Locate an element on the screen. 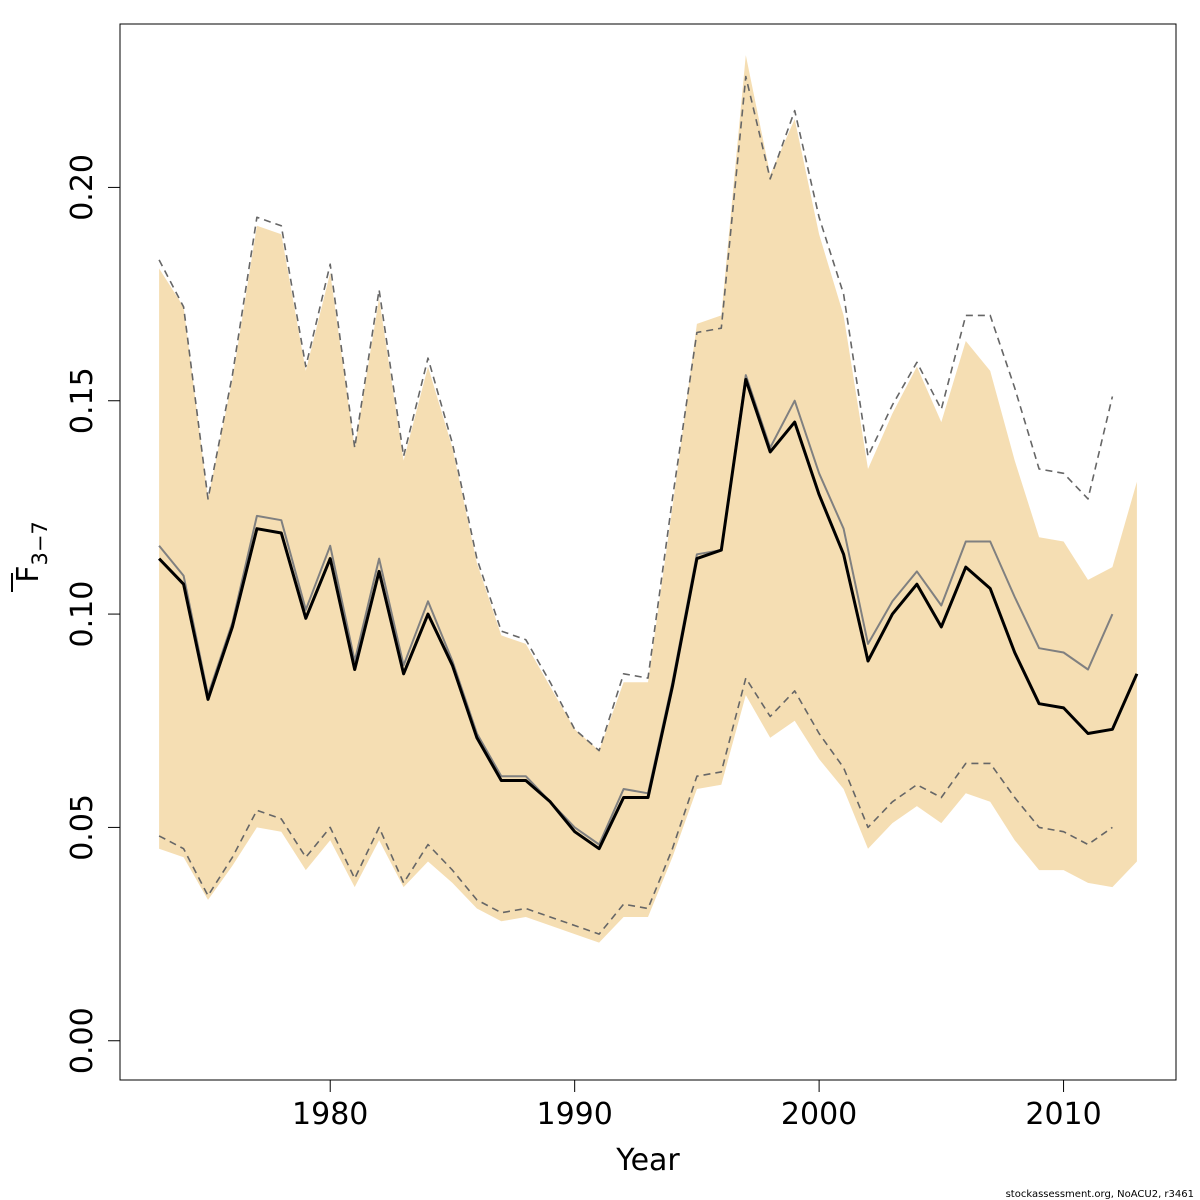  y-tick-label: 0.15 is located at coordinates (82, 400).